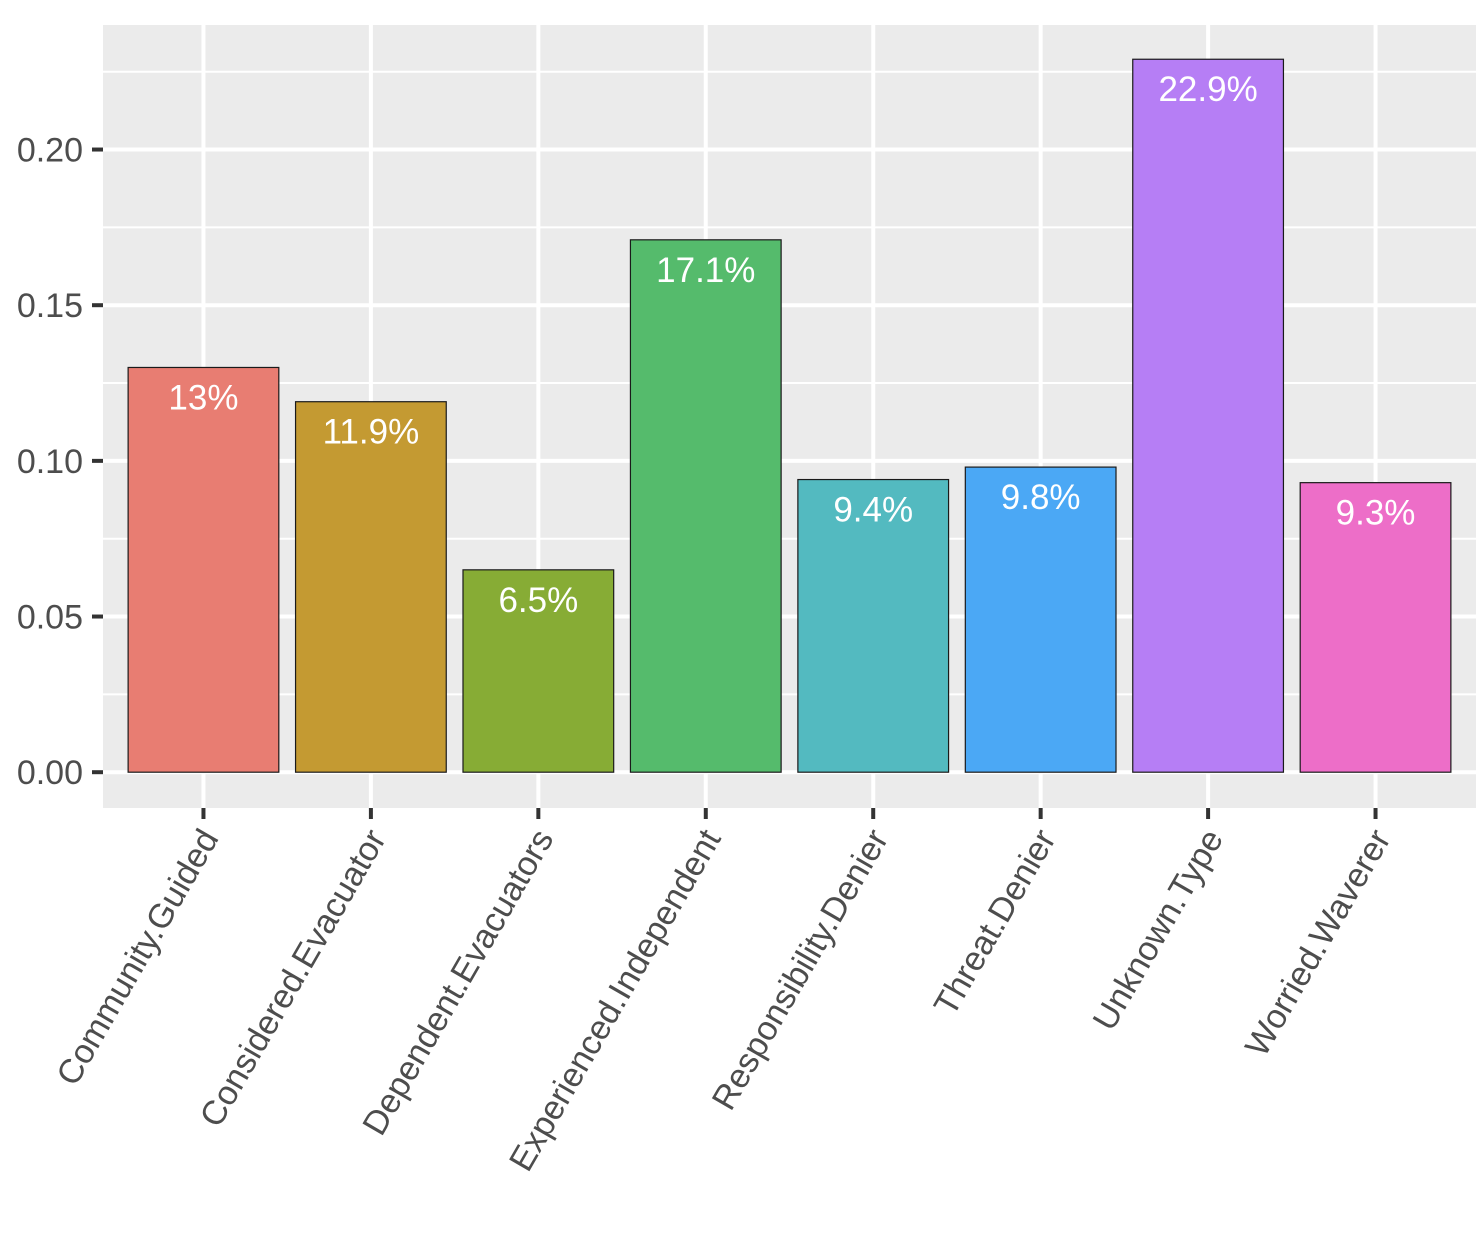 The height and width of the screenshot is (1246, 1484). I want to click on x-tick-label: Threat.Denier, so click(995, 922).